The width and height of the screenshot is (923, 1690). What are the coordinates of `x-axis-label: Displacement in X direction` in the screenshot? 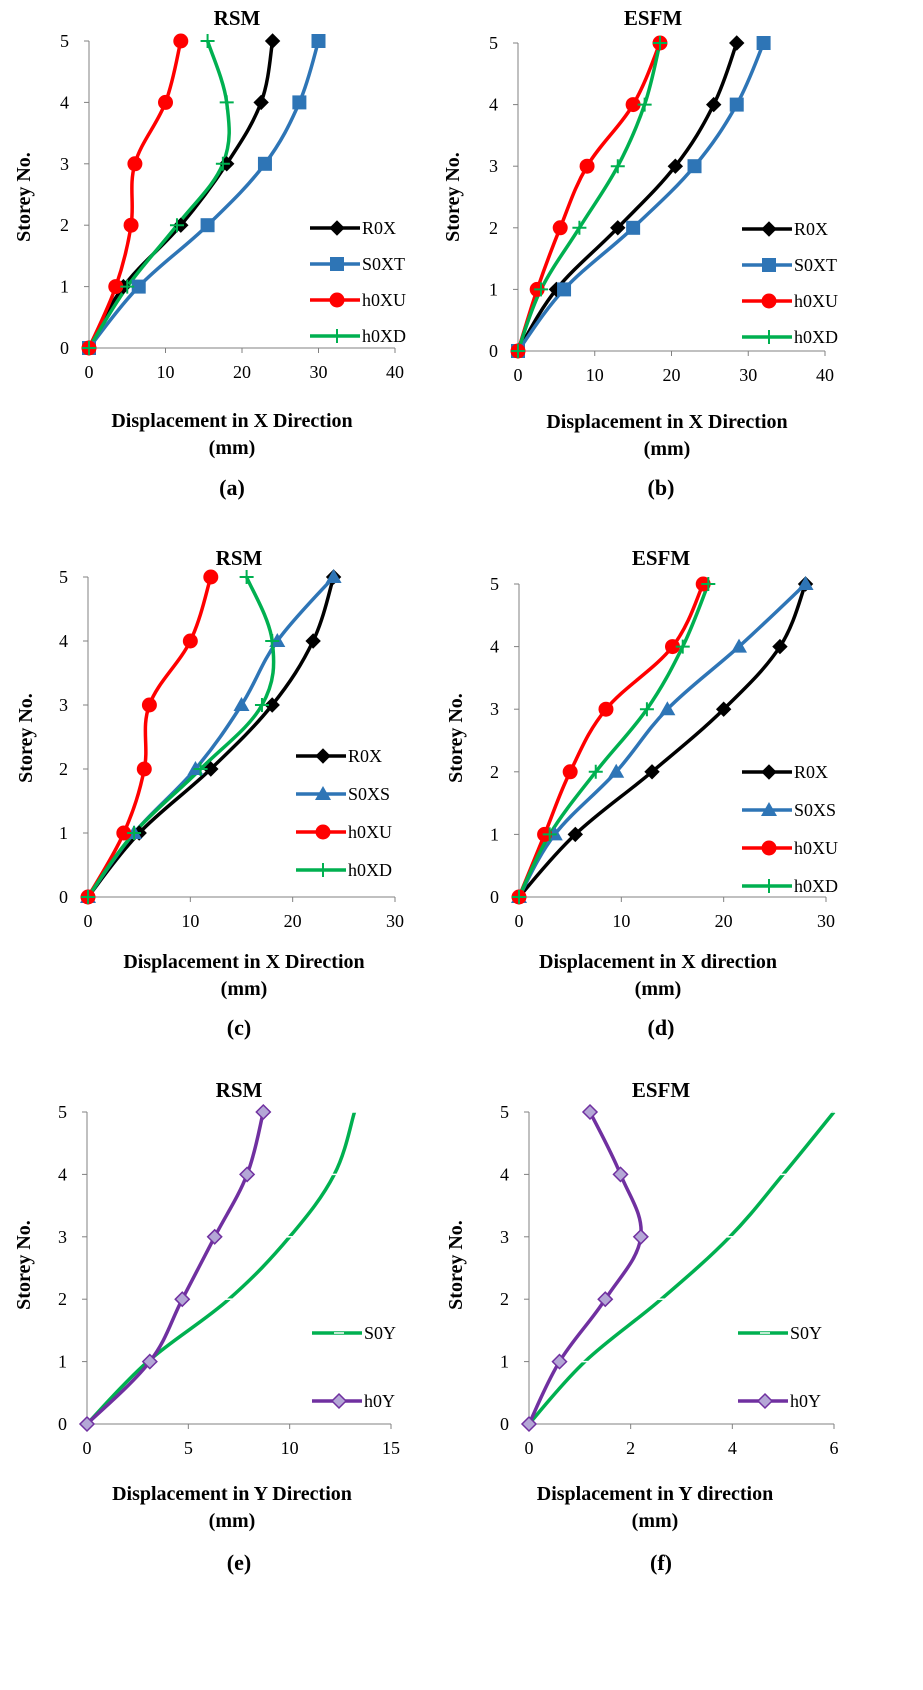 It's located at (658, 962).